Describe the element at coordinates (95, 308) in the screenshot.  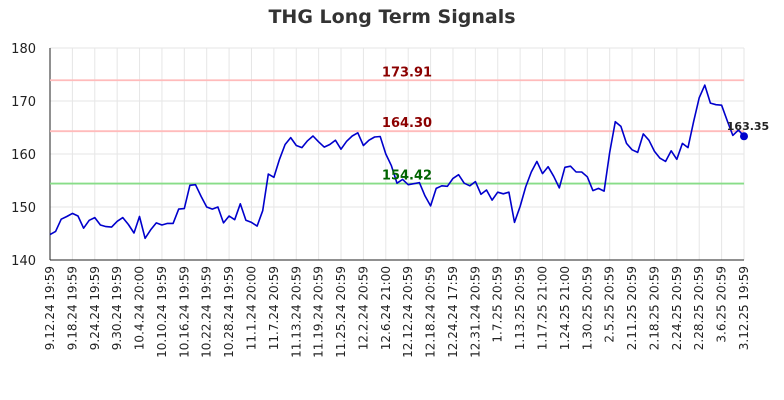
I see `x-tick-label: 9.24.24 19:59` at that location.